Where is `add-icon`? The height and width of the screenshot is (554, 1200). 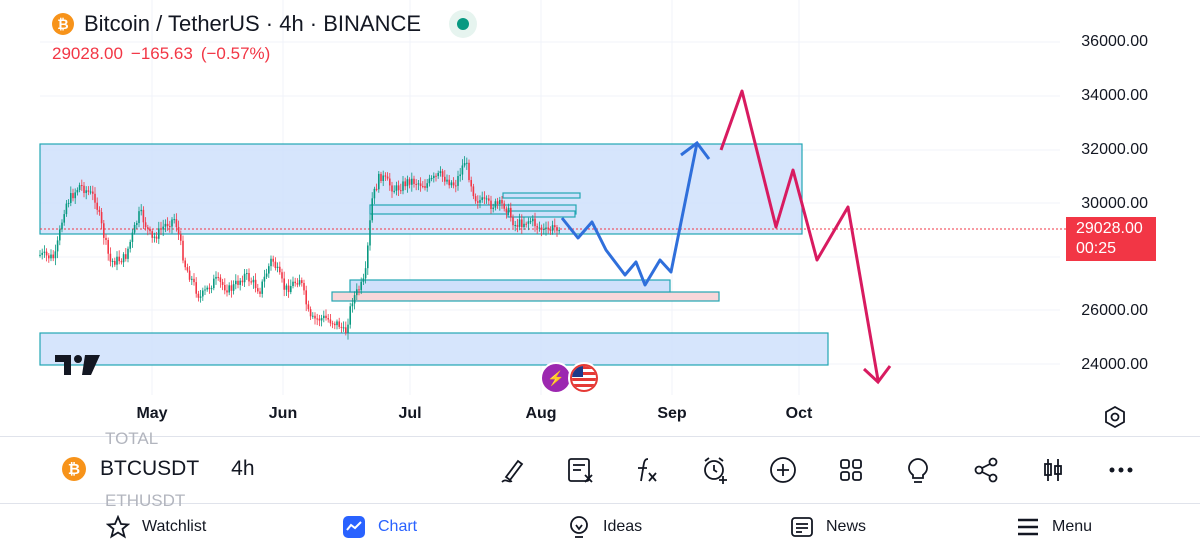
add-icon is located at coordinates (783, 470).